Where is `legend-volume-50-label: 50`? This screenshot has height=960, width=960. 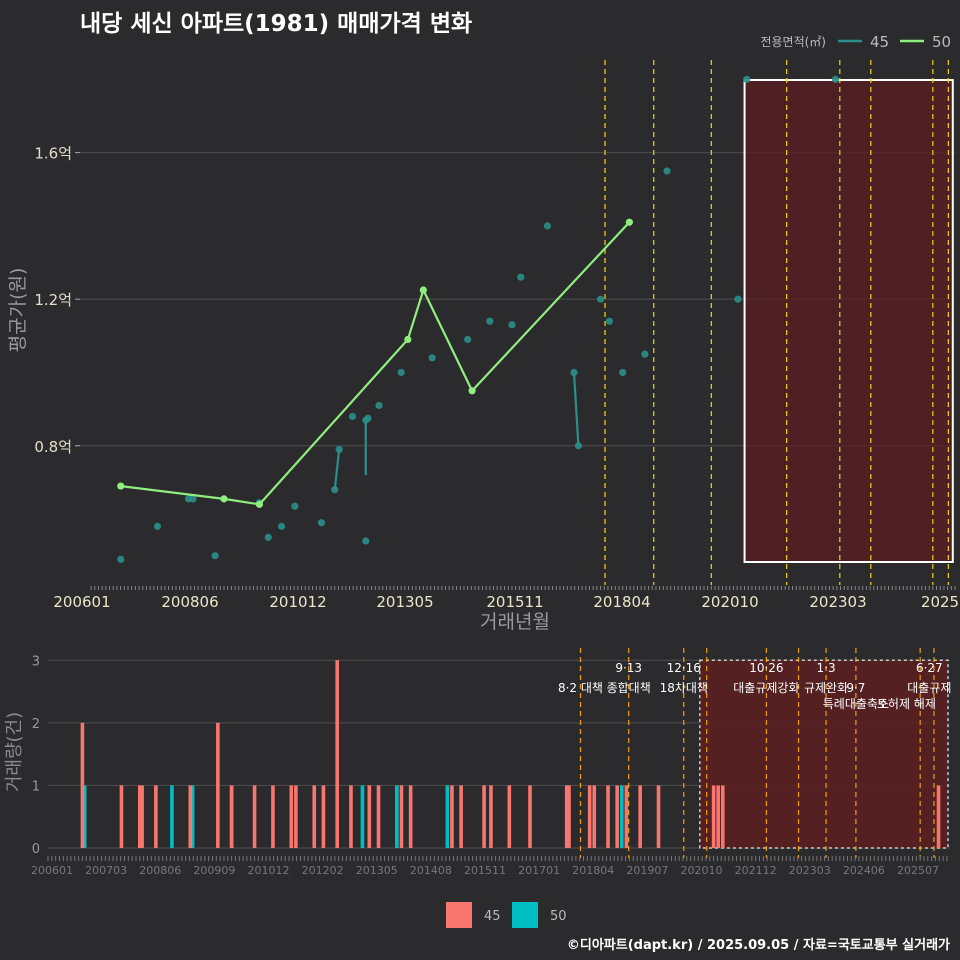 legend-volume-50-label: 50 is located at coordinates (558, 916).